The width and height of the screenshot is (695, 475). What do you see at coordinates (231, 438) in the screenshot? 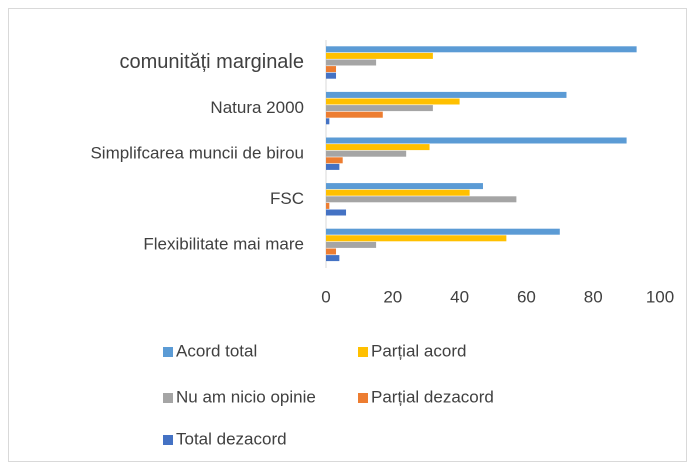
I see `legend-label: Total dezacord` at bounding box center [231, 438].